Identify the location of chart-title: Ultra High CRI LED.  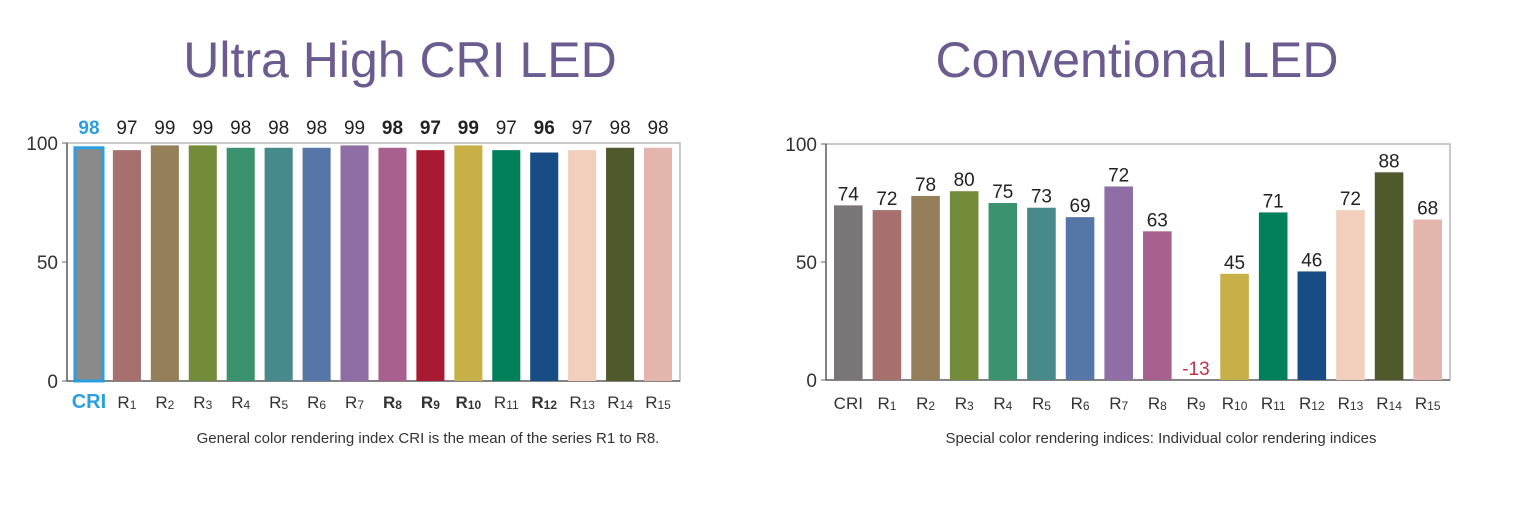
(399, 60).